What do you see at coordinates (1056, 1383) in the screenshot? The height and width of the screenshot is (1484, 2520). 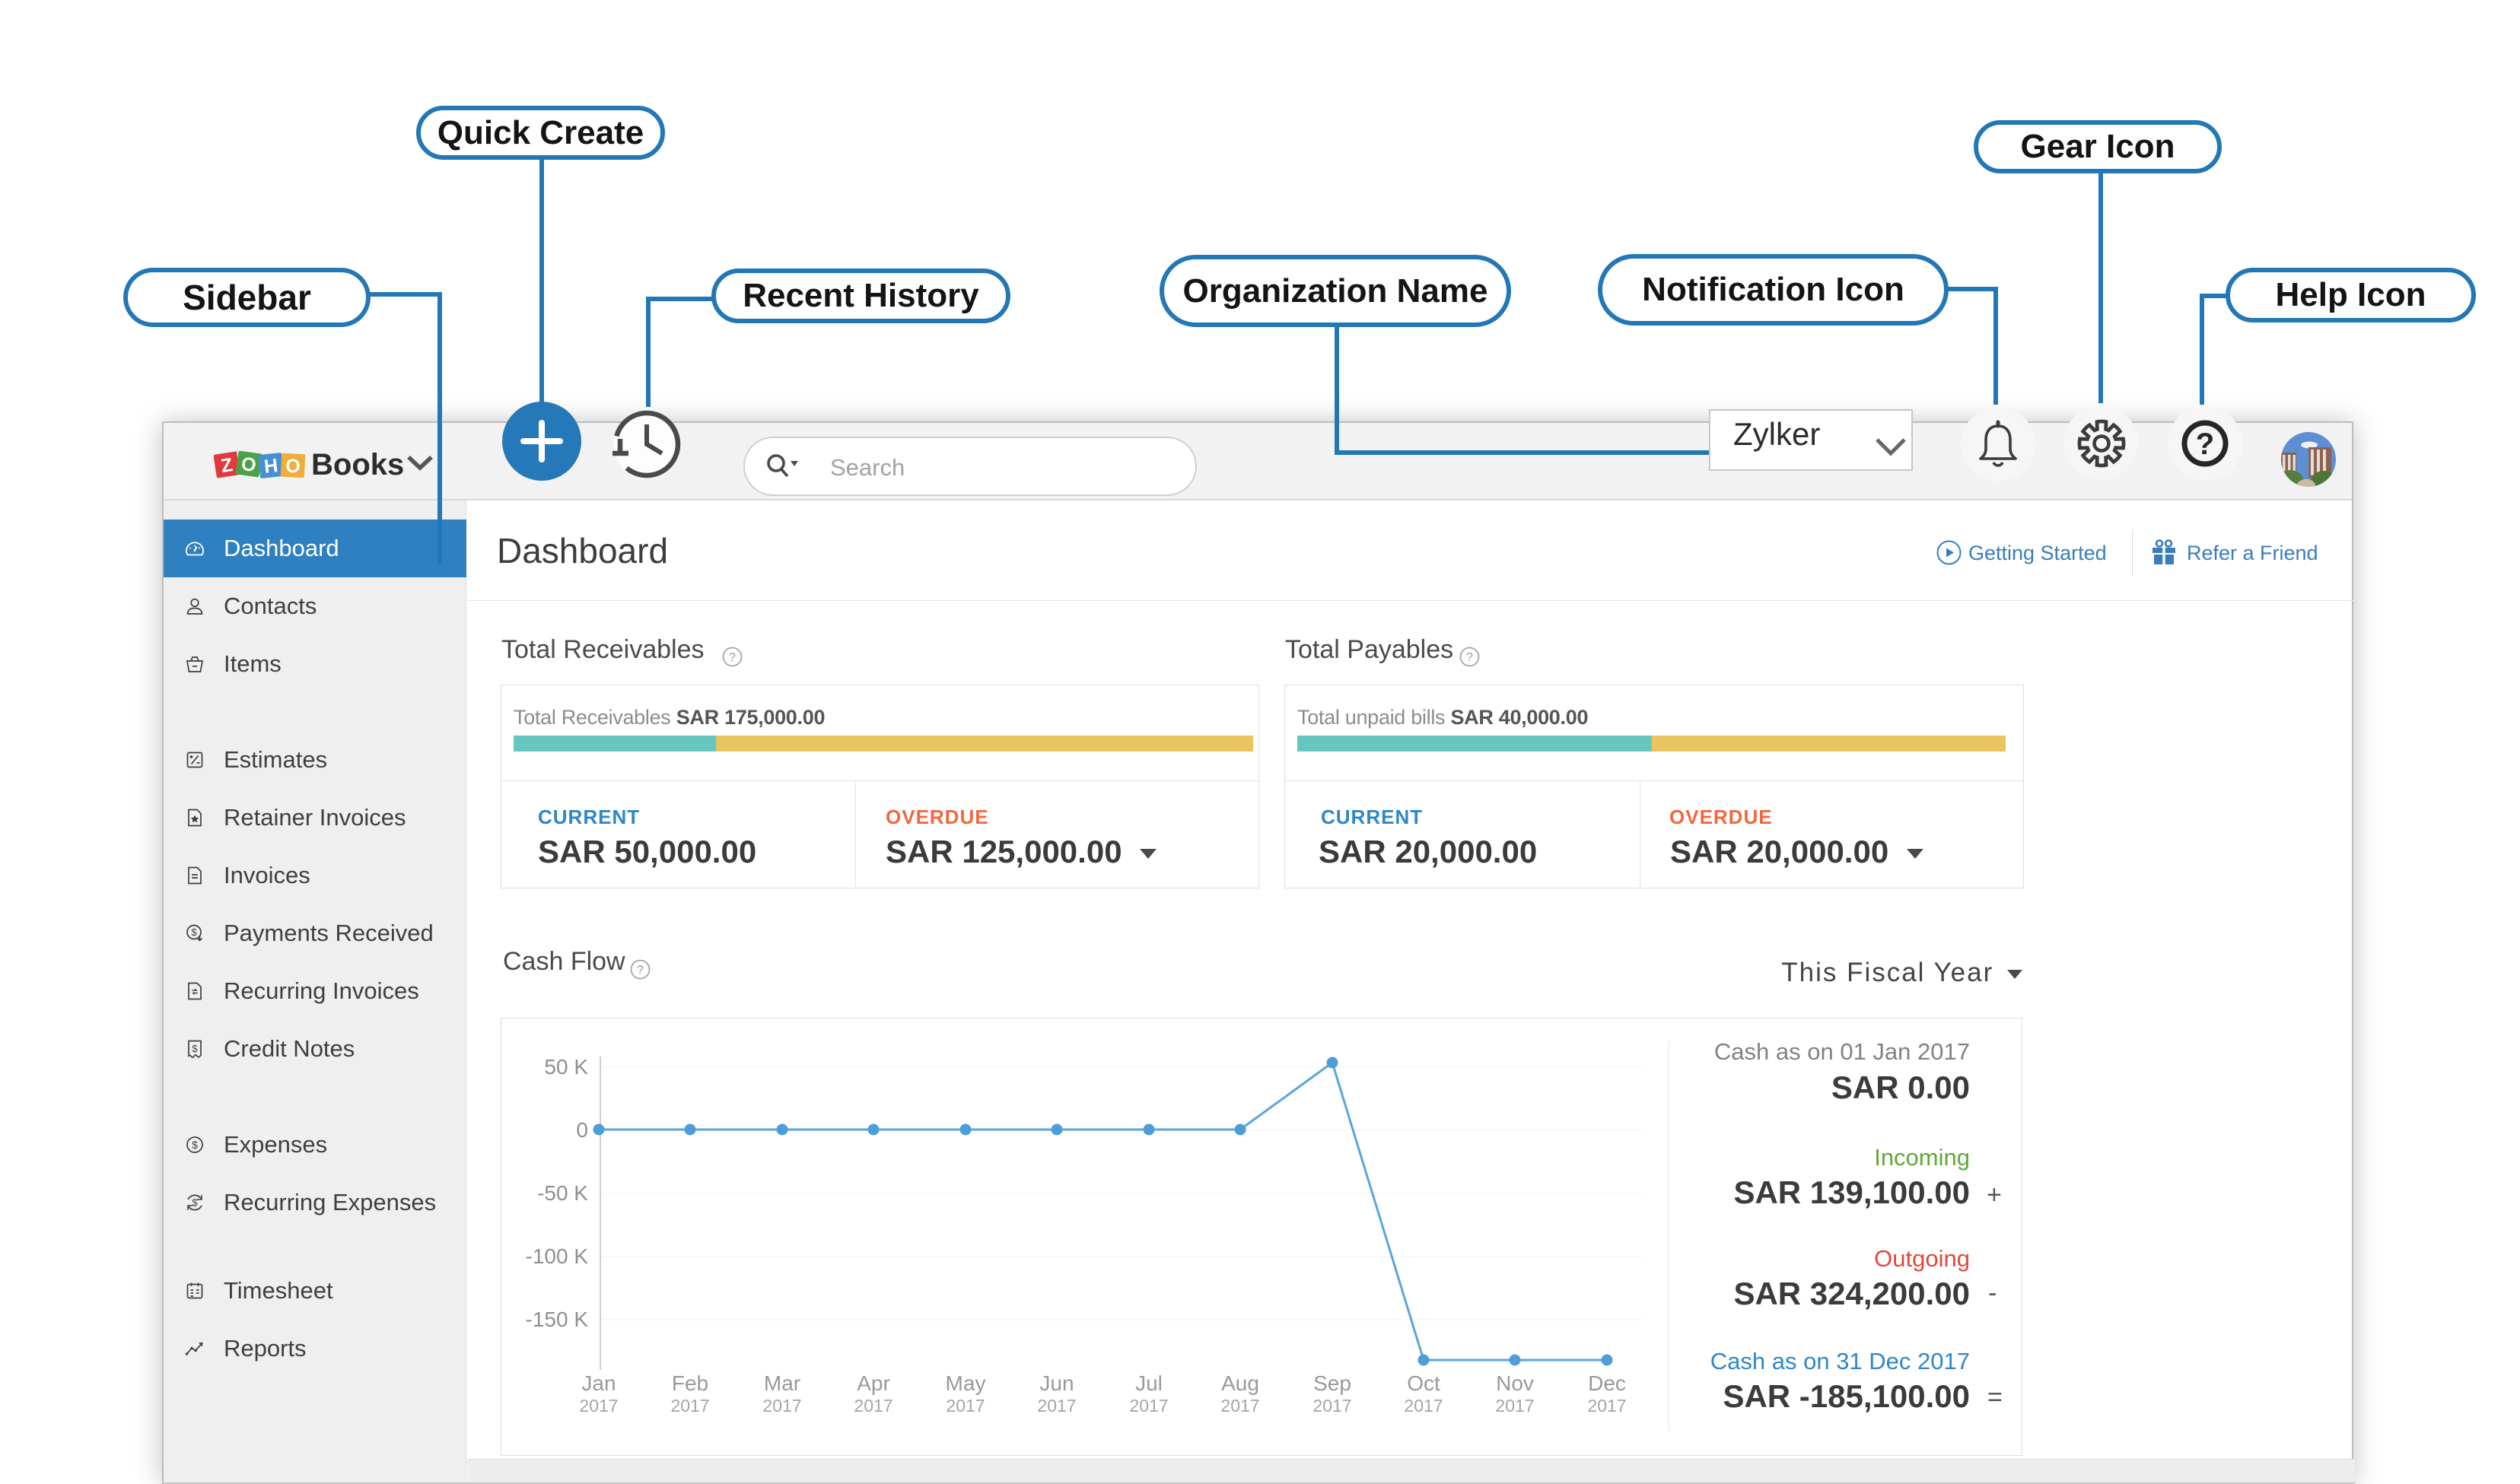 I see `svg-text: Jun` at bounding box center [1056, 1383].